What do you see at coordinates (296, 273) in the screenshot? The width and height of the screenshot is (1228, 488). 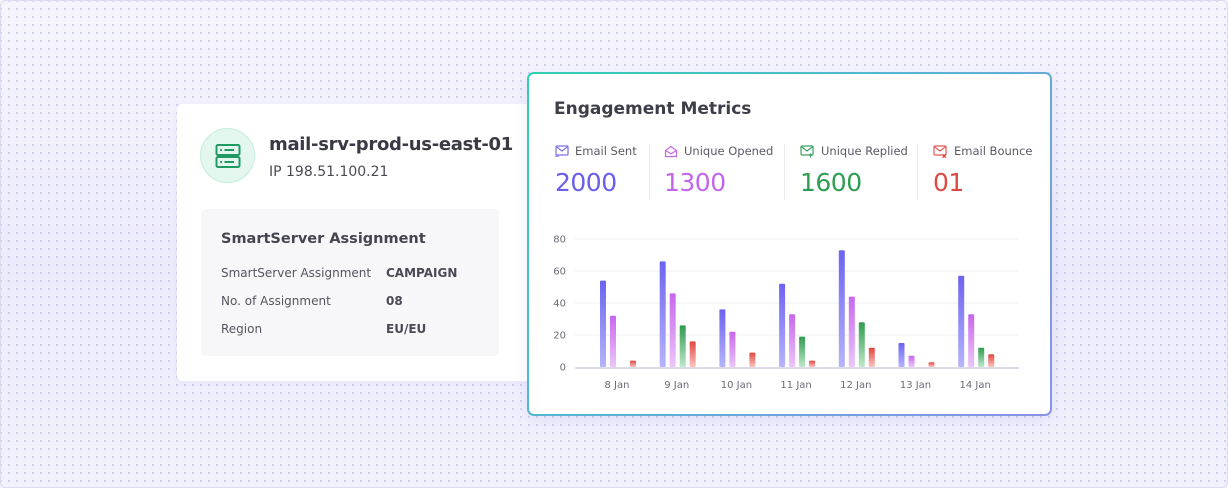 I see `assignment-row-label: SmartServer Assignment` at bounding box center [296, 273].